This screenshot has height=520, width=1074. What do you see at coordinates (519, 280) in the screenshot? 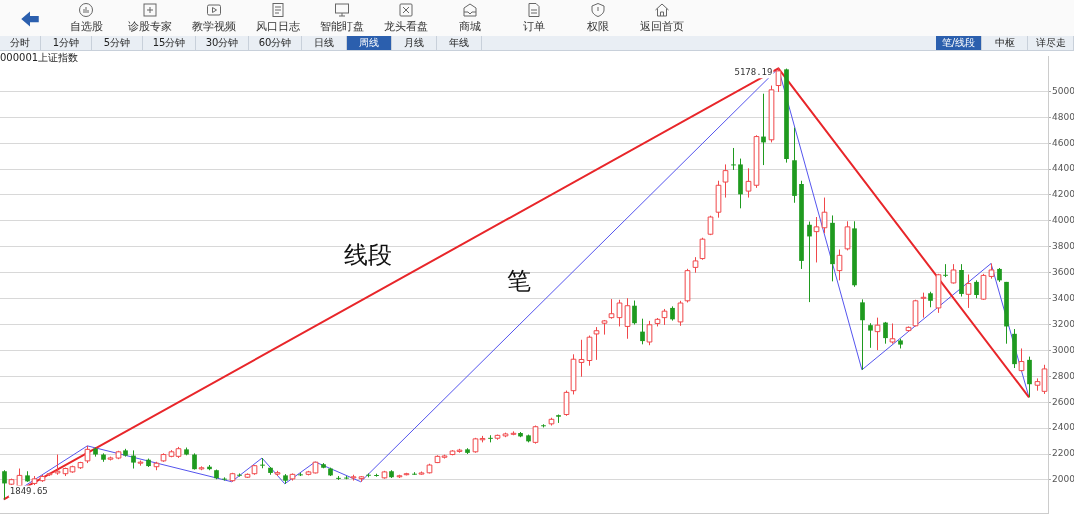
I see `series-label: 笔` at bounding box center [519, 280].